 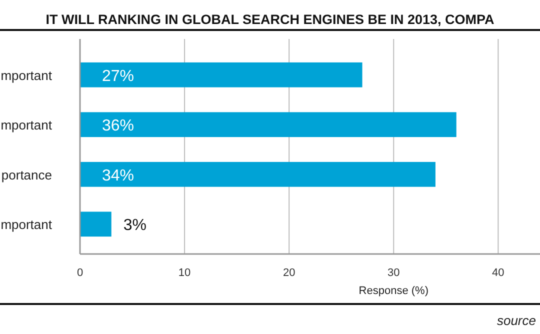 I want to click on data-label: 36%, so click(x=118, y=126).